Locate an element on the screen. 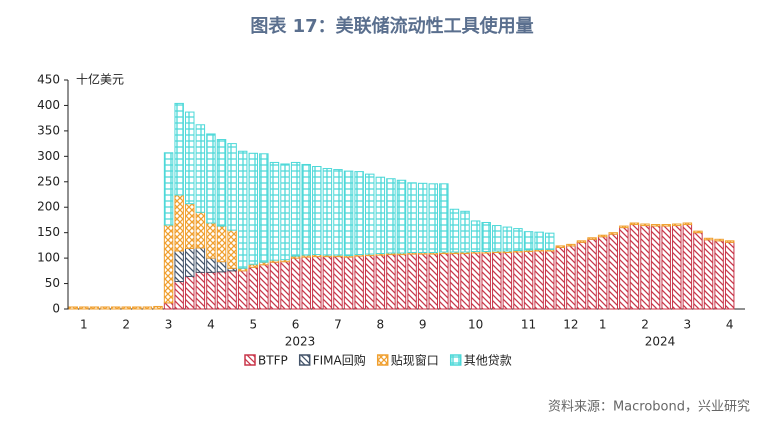 The image size is (763, 426). source: 资料来源：Macrobond，兴业研究 is located at coordinates (649, 407).